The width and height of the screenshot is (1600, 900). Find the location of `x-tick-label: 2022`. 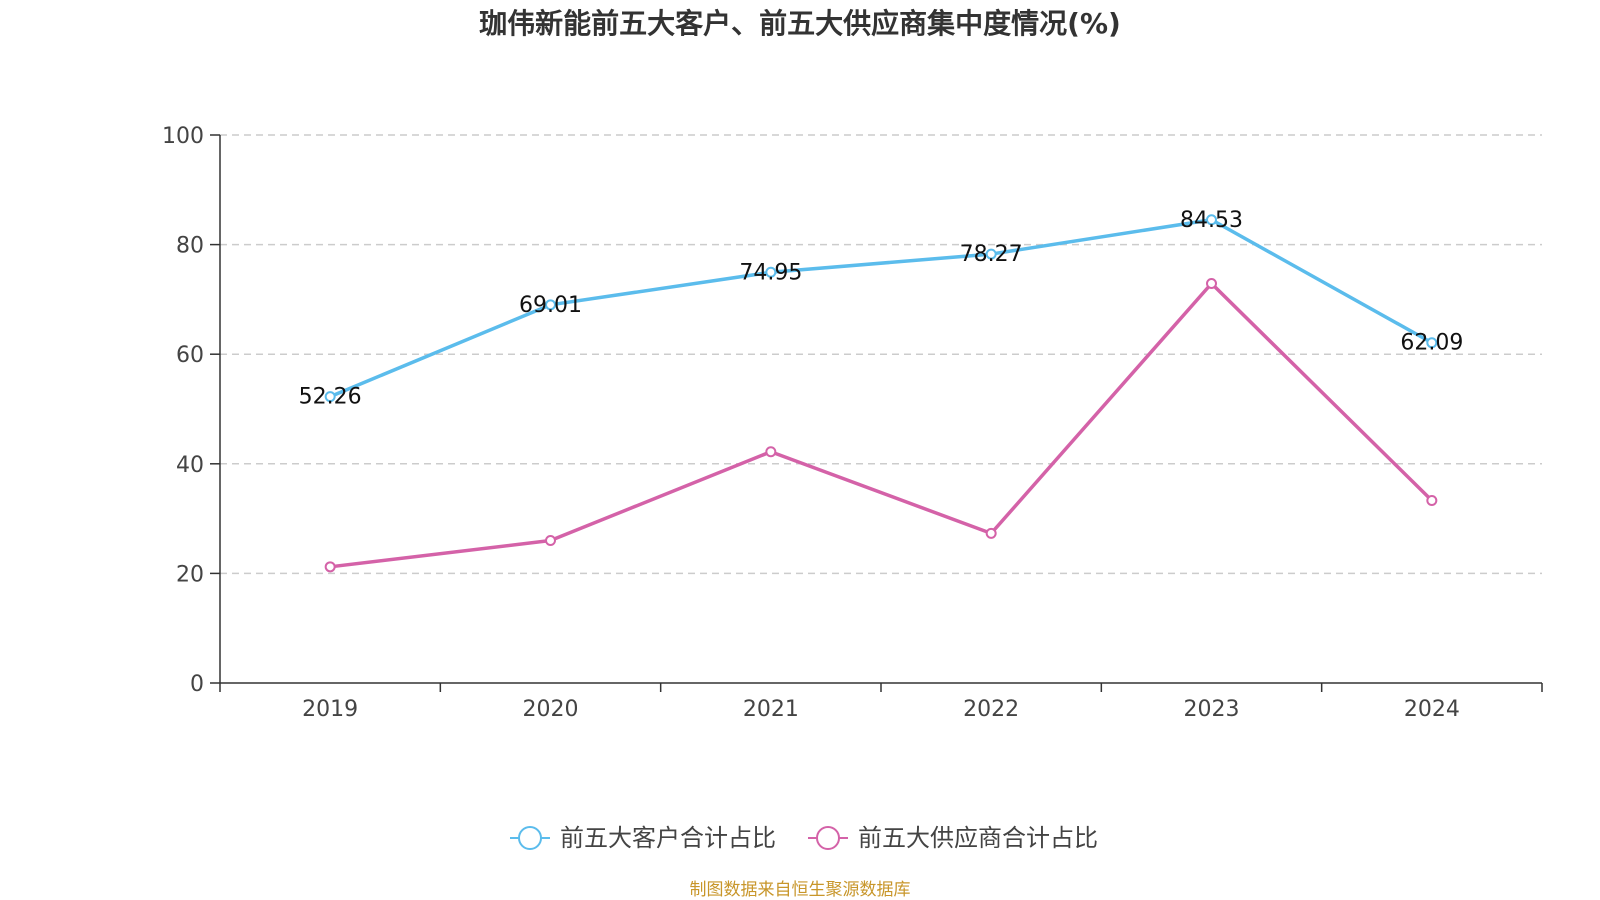

x-tick-label: 2022 is located at coordinates (991, 709).